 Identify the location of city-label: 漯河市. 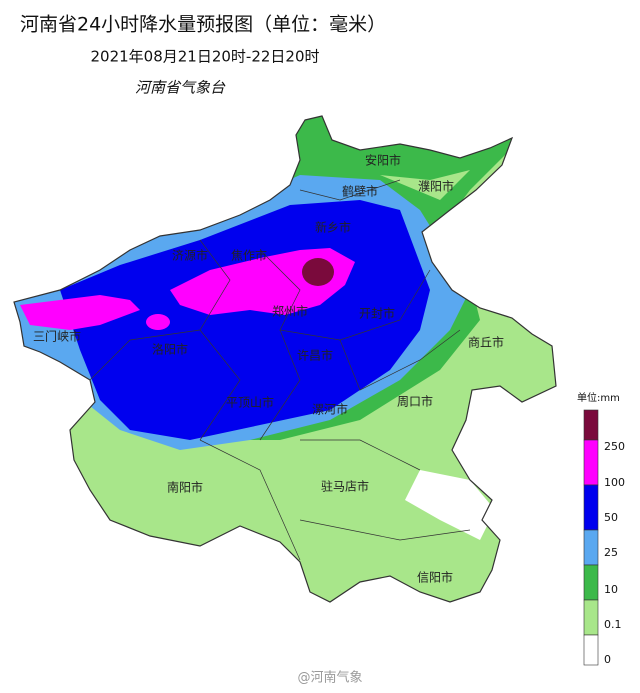
(330, 409).